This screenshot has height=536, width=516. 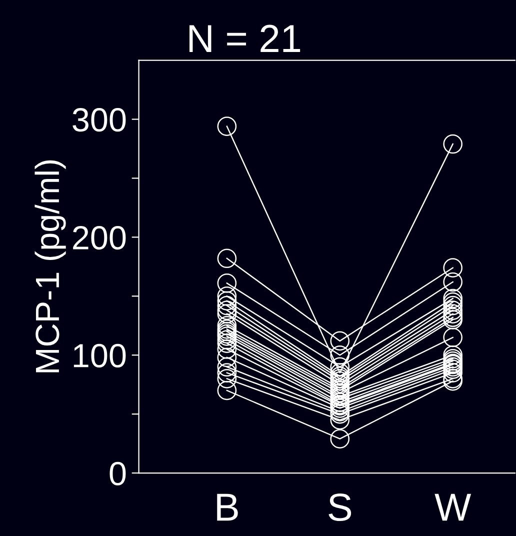 I want to click on y-tick-label: 200, so click(x=99, y=238).